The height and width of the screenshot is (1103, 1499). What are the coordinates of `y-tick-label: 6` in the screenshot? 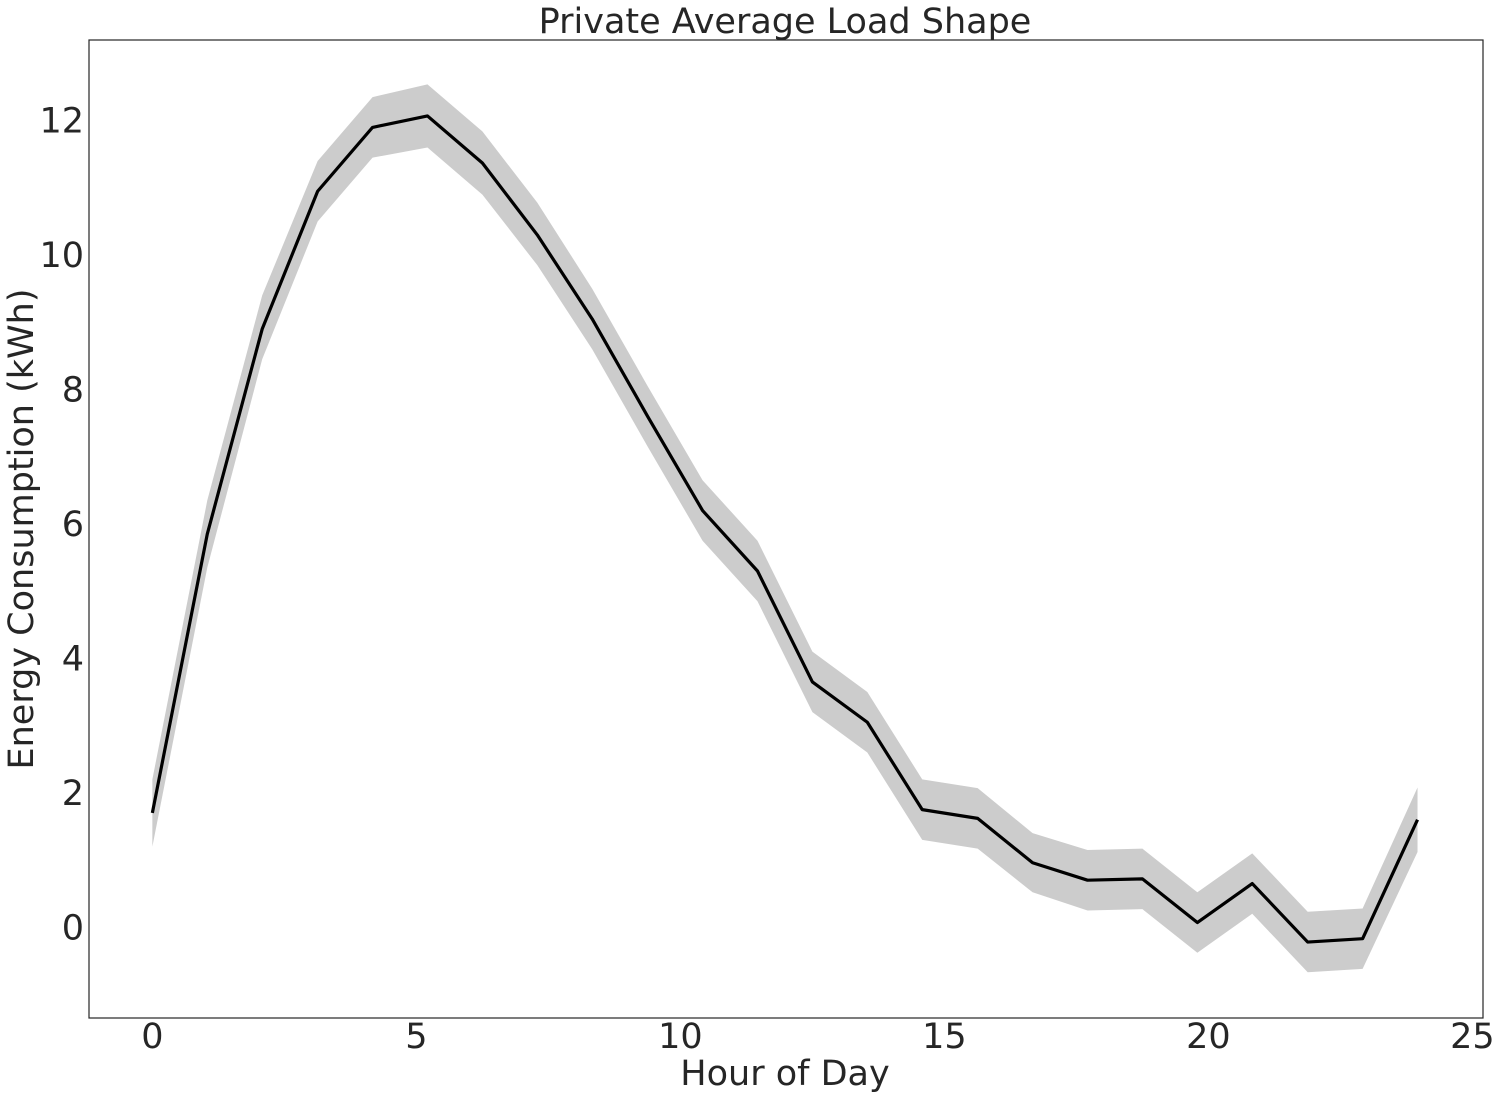 It's located at (73, 525).